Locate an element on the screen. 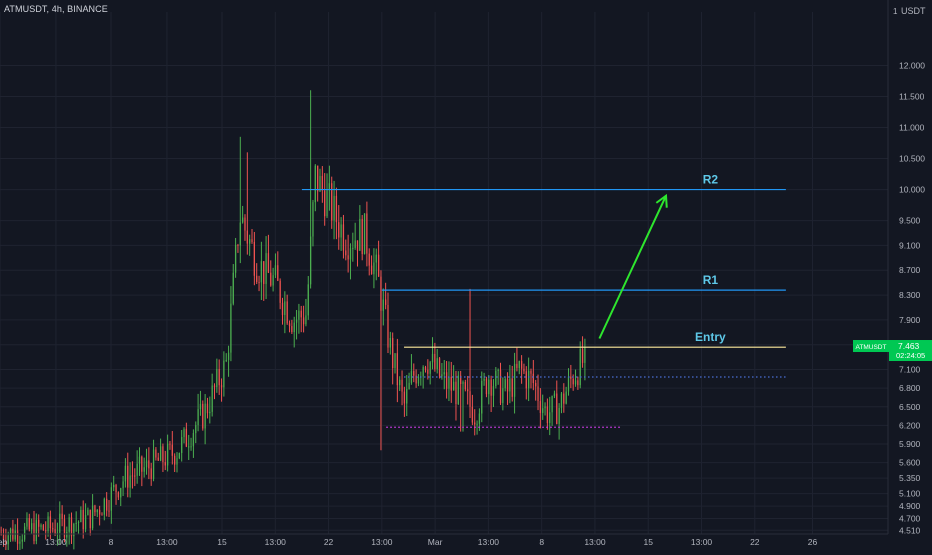  y-tick-label: 6.500 is located at coordinates (910, 407).